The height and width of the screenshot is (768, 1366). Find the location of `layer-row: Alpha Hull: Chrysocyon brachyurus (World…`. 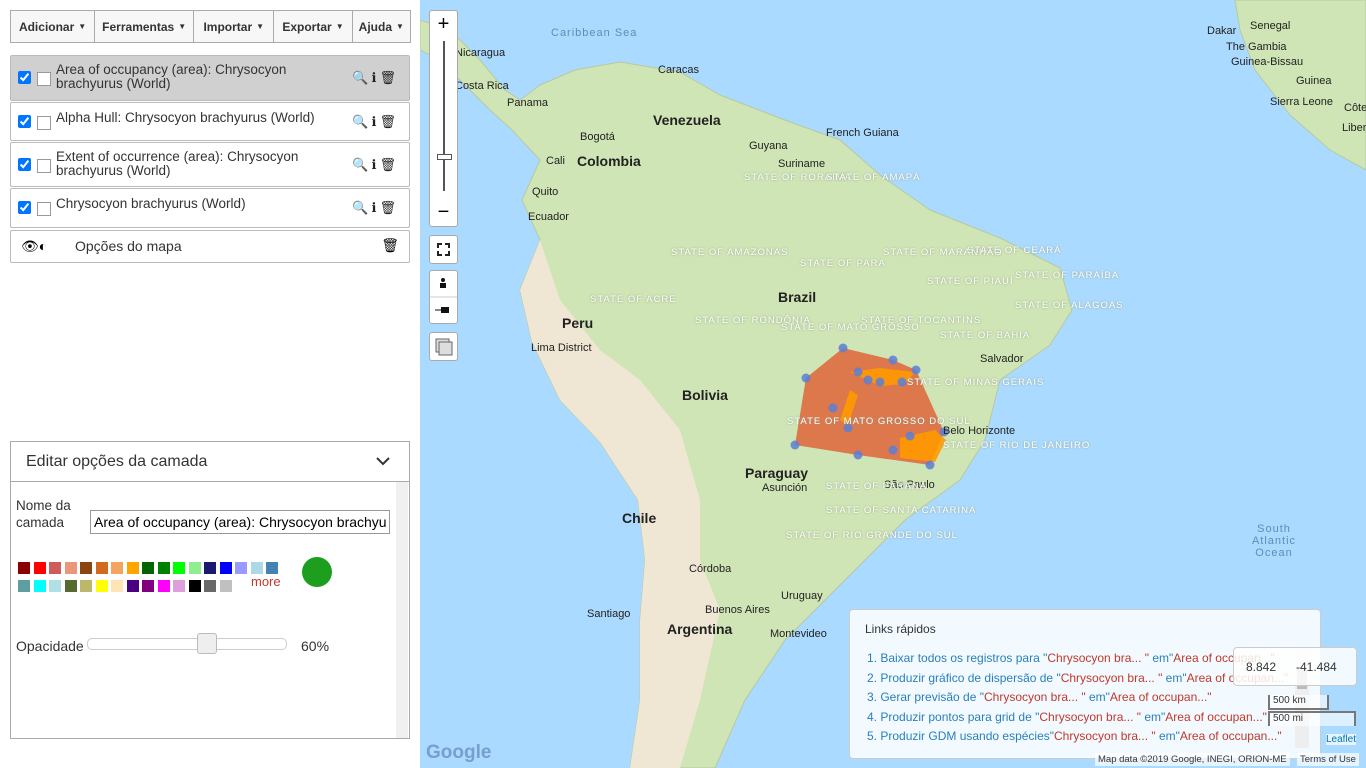

layer-row: Alpha Hull: Chrysocyon brachyurus (World… is located at coordinates (210, 121).